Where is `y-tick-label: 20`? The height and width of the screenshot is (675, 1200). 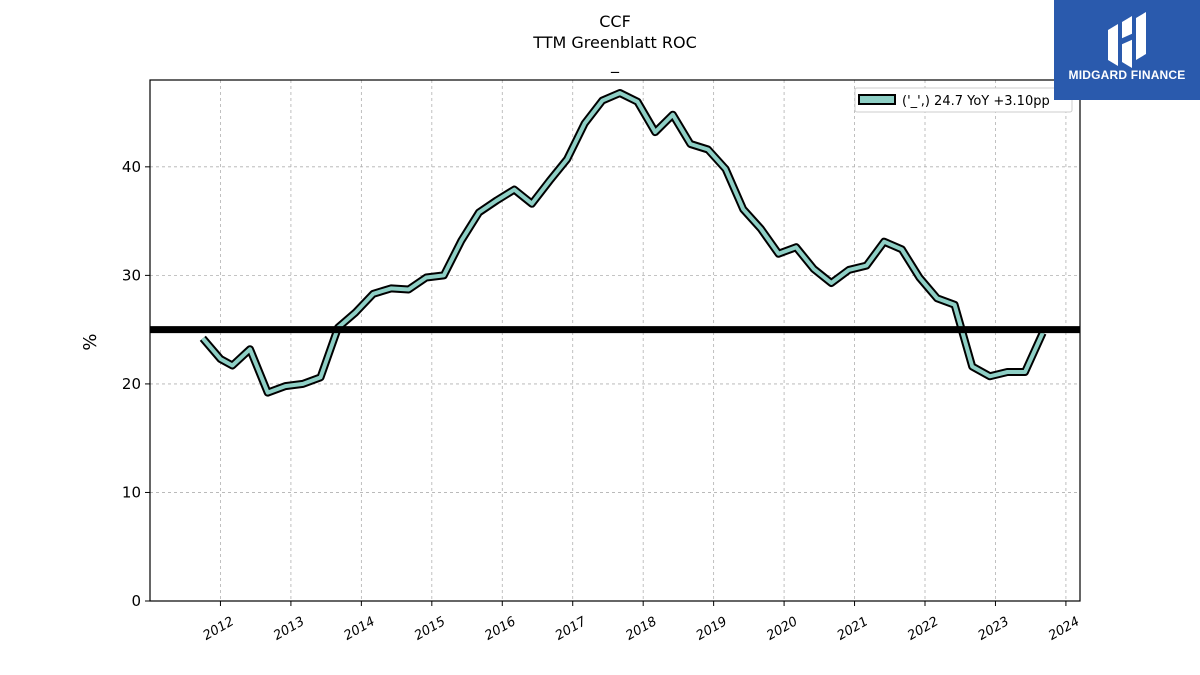 y-tick-label: 20 is located at coordinates (131, 384).